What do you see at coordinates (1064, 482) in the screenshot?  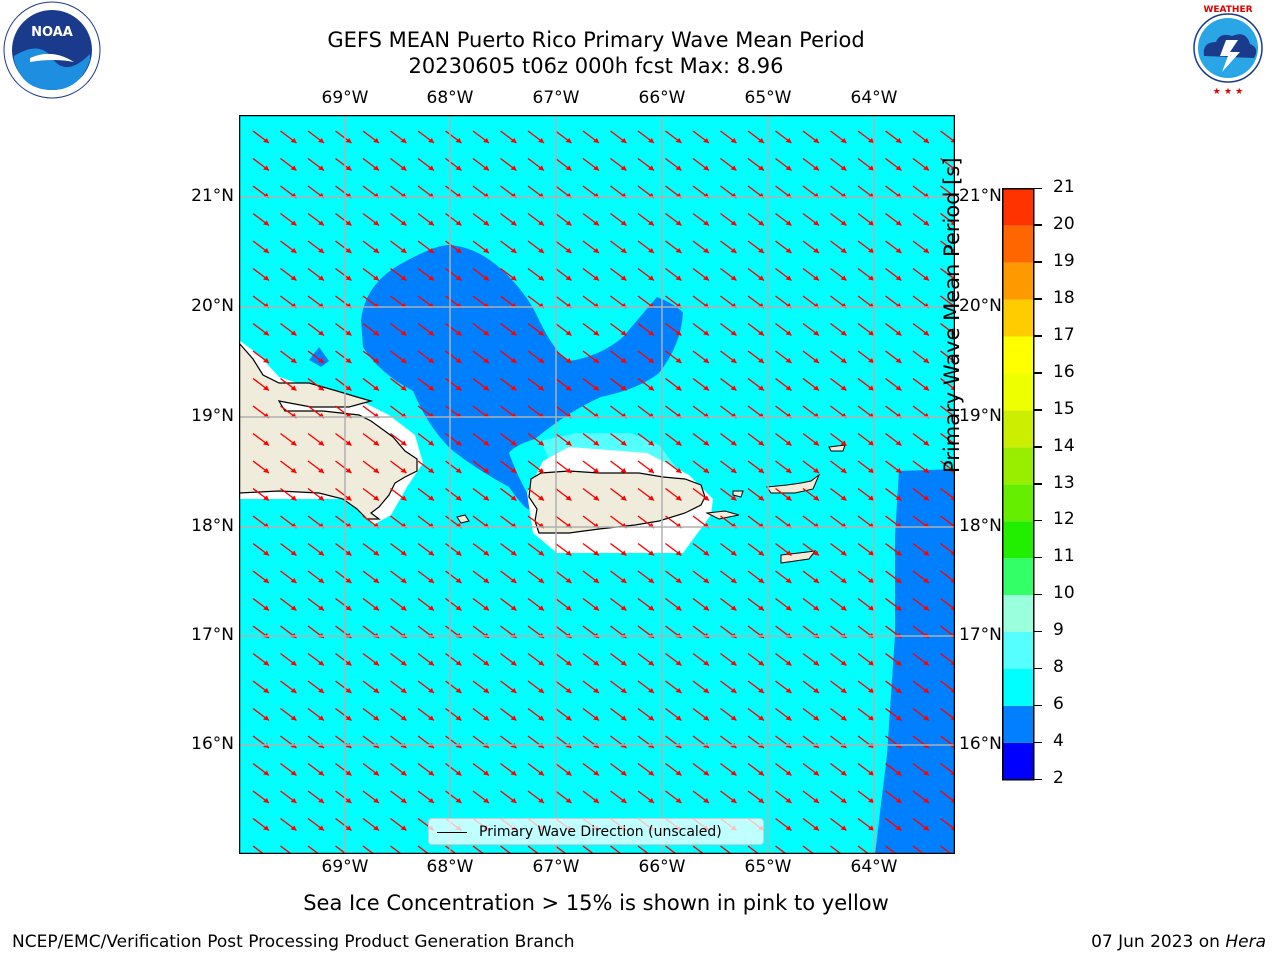 I see `colorbar-tick-label: 13` at bounding box center [1064, 482].